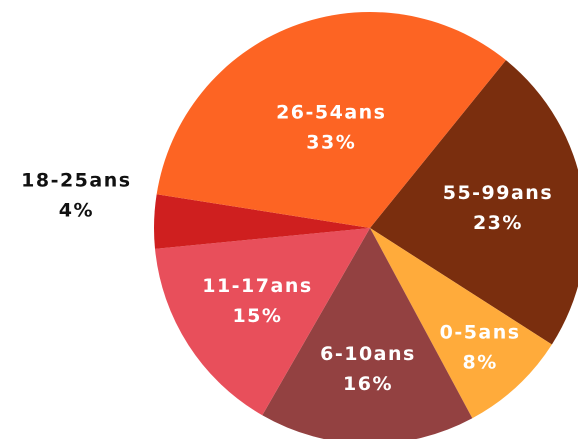 The width and height of the screenshot is (578, 439). I want to click on slice-label: 18-25ans, so click(76, 181).